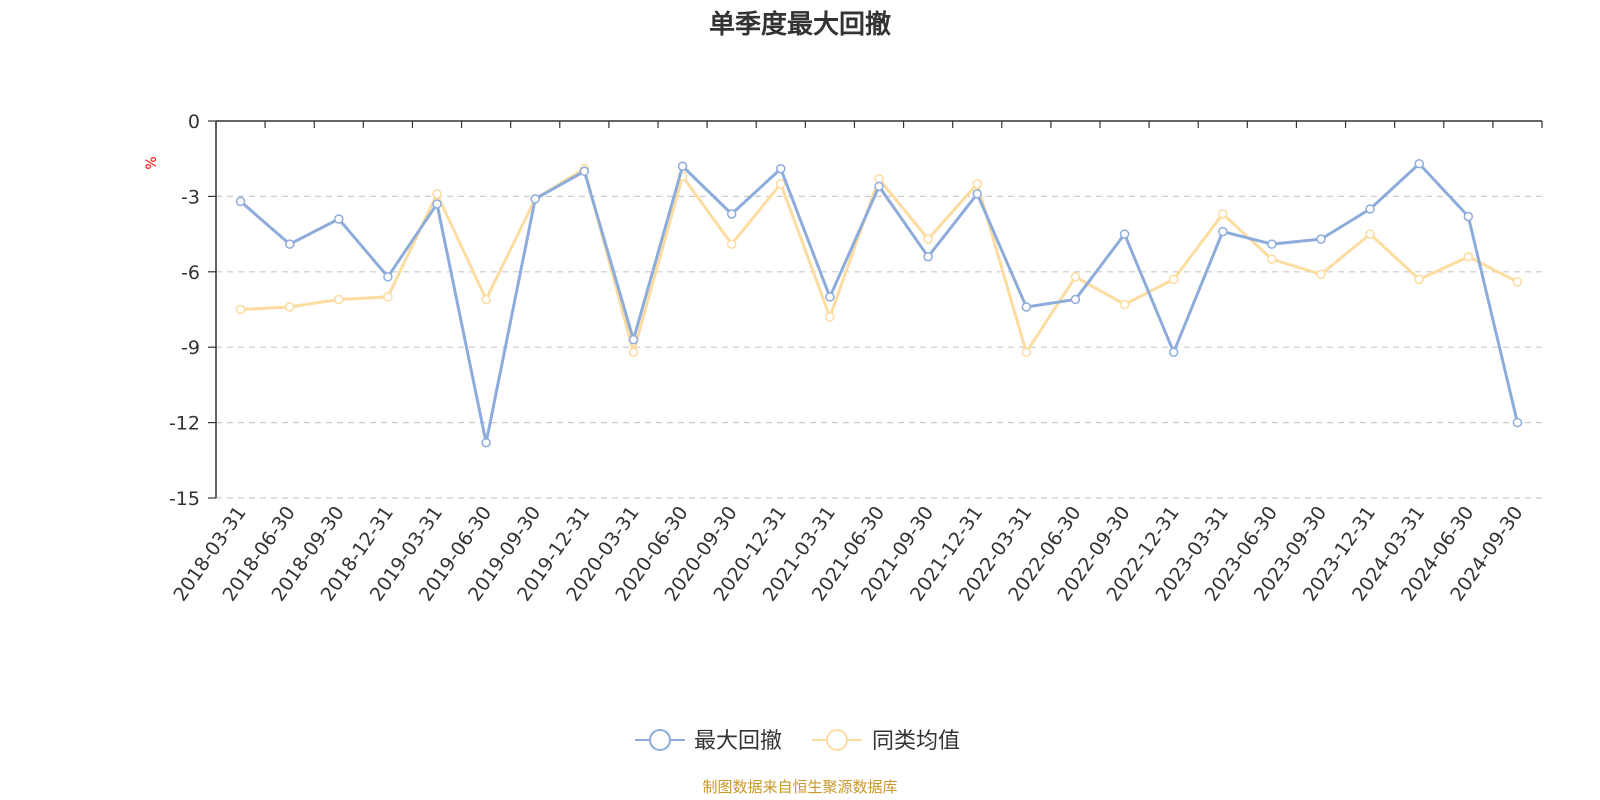 This screenshot has height=800, width=1600. What do you see at coordinates (190, 197) in the screenshot?
I see `y-tick-label: -3` at bounding box center [190, 197].